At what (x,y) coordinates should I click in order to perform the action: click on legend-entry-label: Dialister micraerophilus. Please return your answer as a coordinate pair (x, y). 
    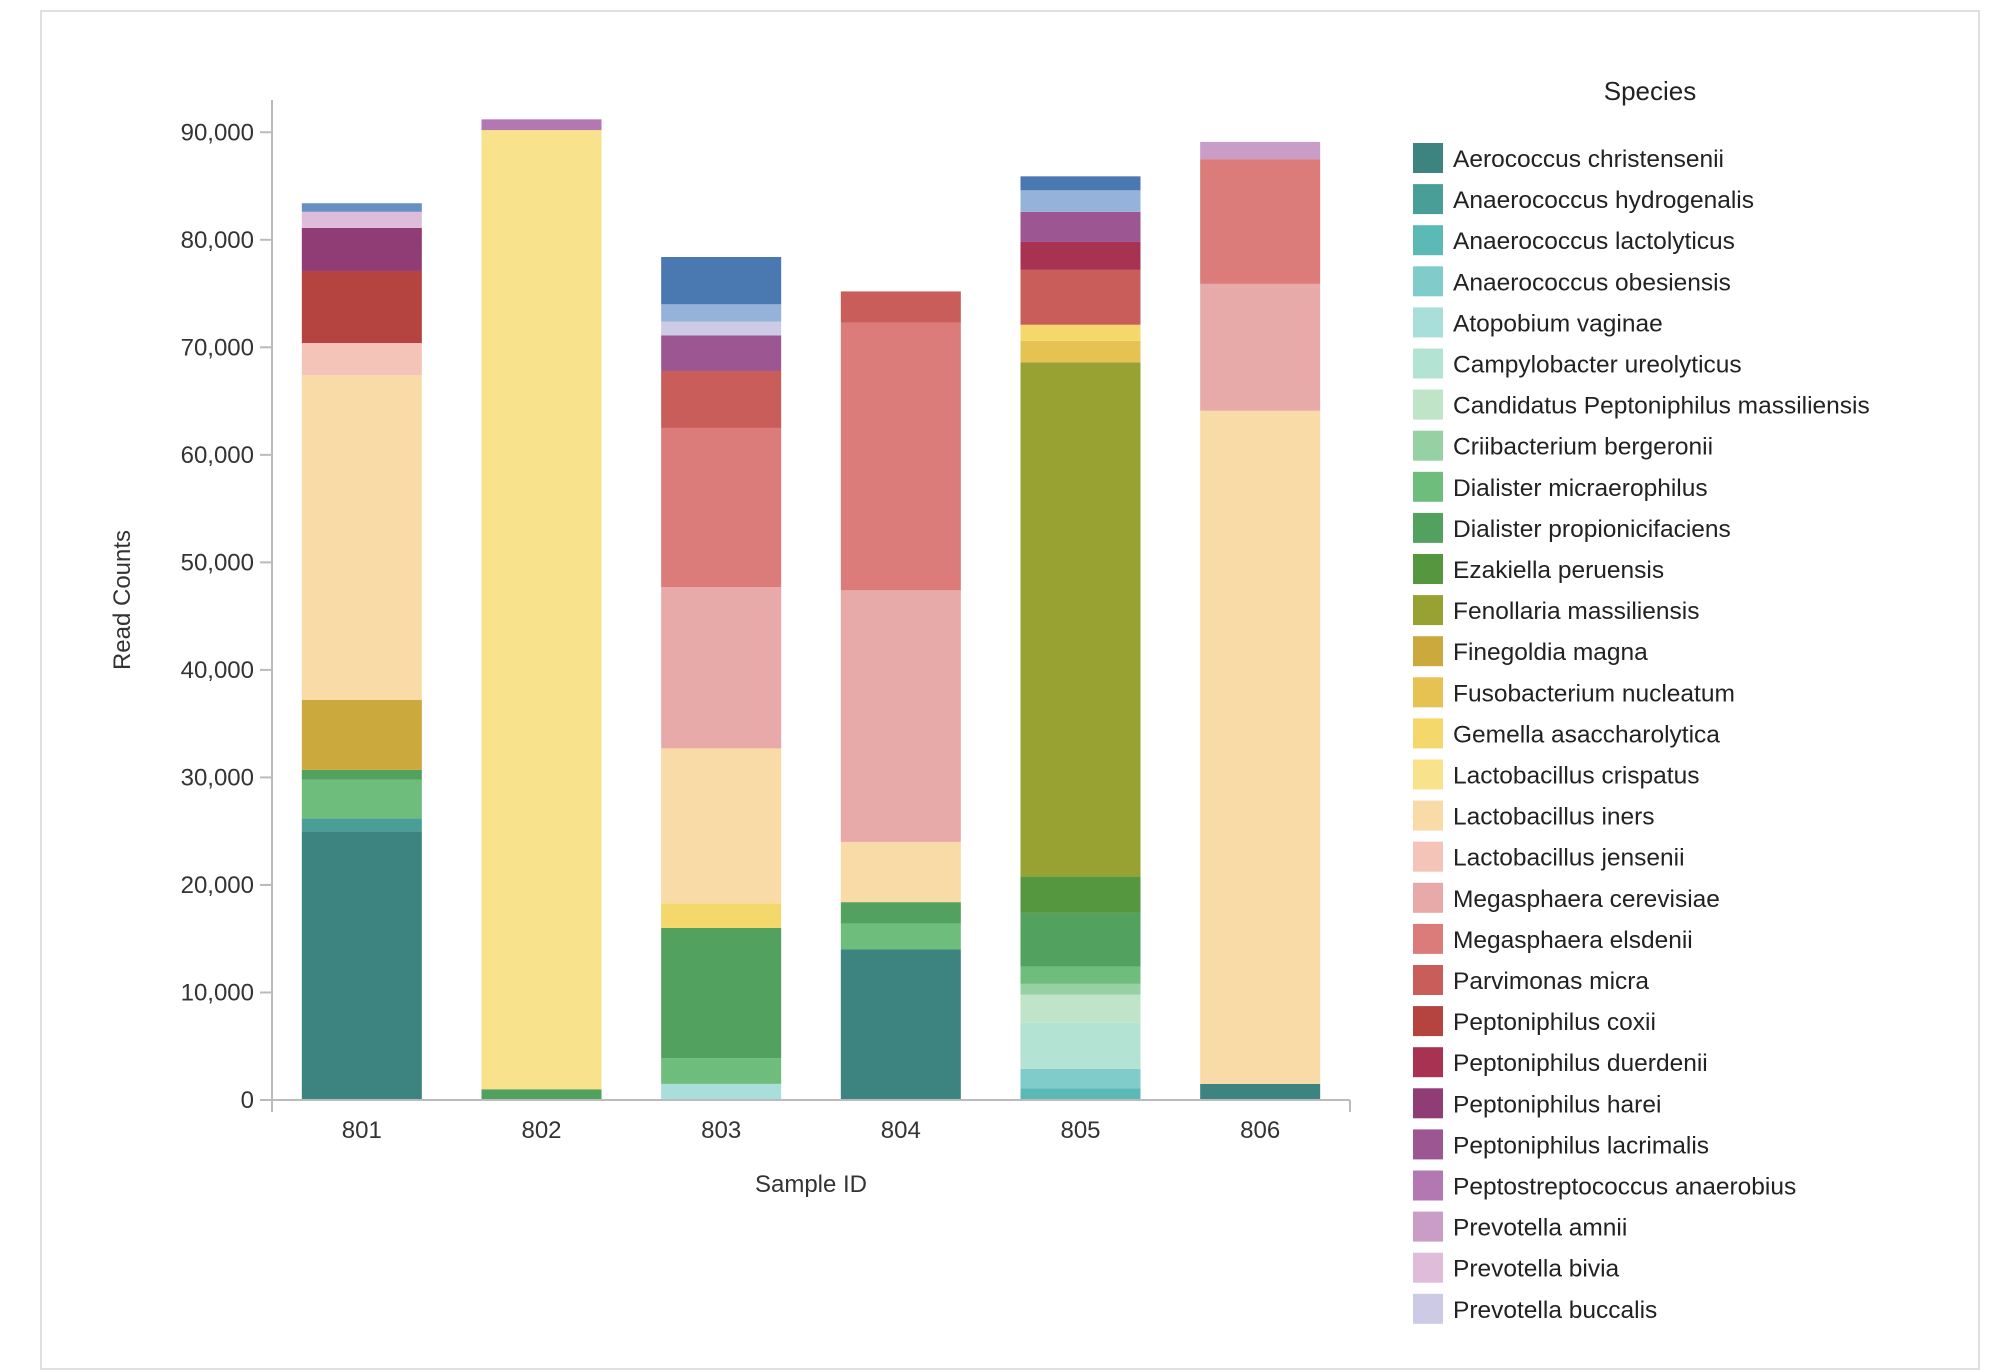
    Looking at the image, I should click on (1580, 488).